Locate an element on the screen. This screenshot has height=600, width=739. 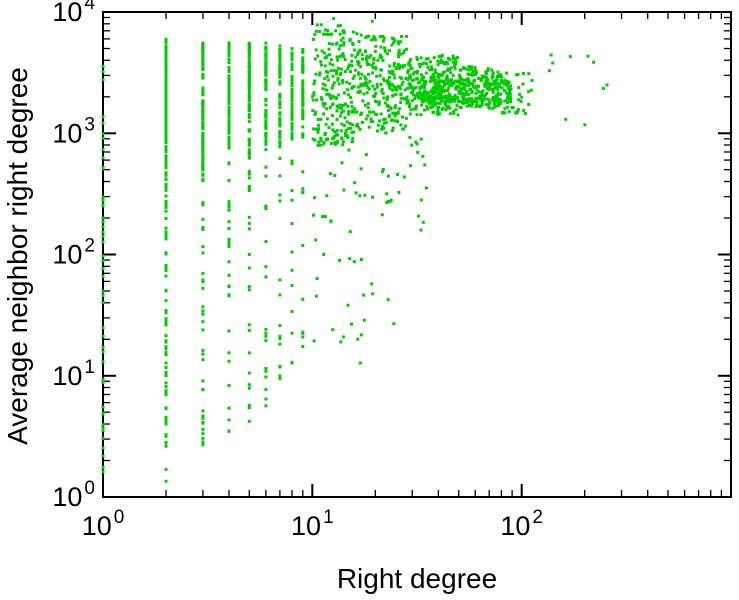
y-axis-label: Average neighbor right degree is located at coordinates (17, 256).